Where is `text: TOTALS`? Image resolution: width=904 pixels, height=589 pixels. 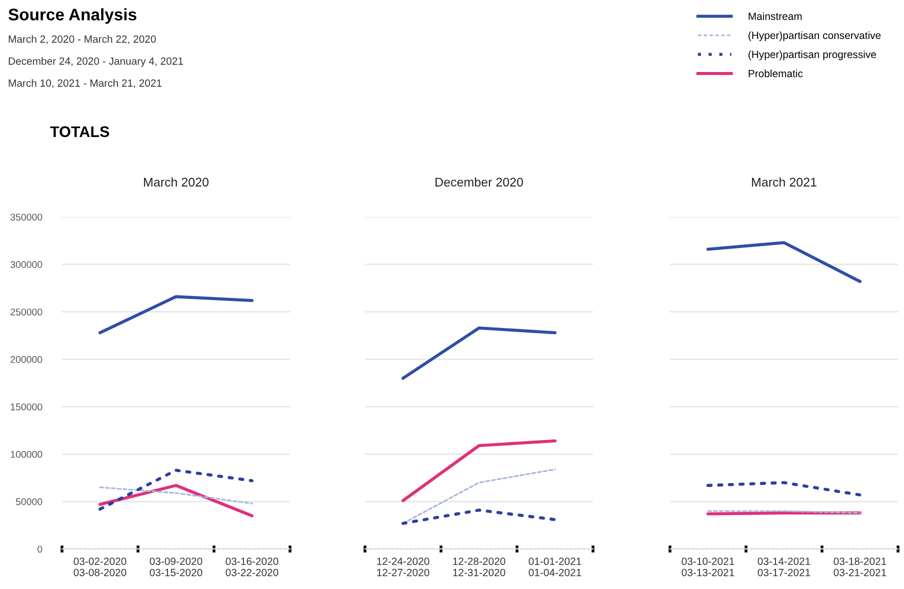
text: TOTALS is located at coordinates (80, 132).